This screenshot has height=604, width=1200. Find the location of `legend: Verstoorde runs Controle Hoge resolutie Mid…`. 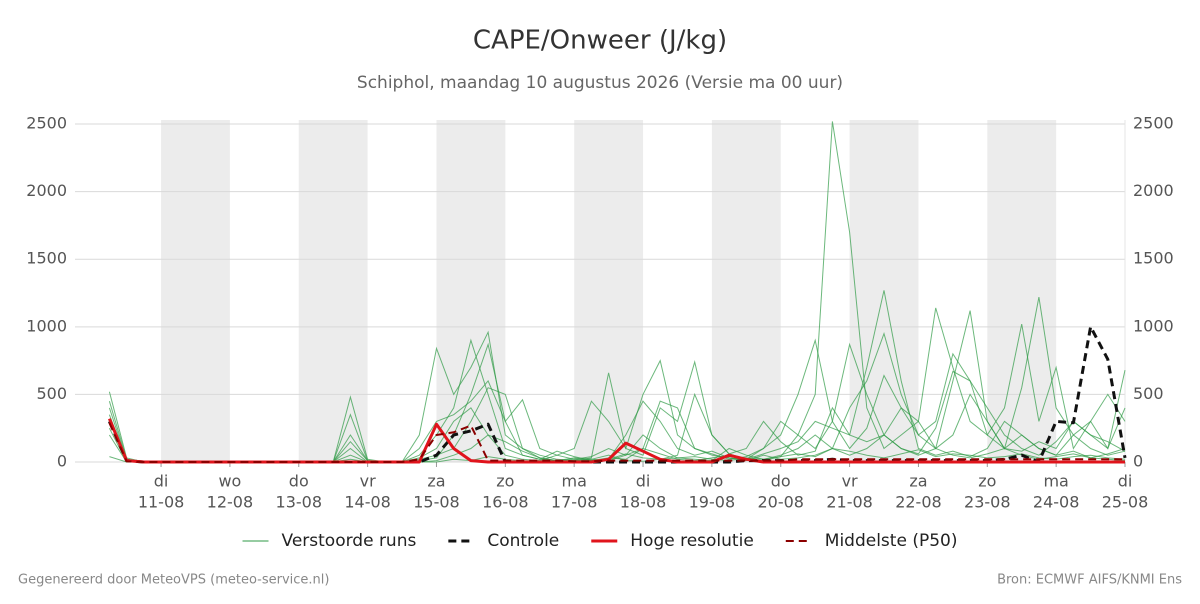

legend: Verstoorde runs Controle Hoge resolutie Mid… is located at coordinates (600, 541).